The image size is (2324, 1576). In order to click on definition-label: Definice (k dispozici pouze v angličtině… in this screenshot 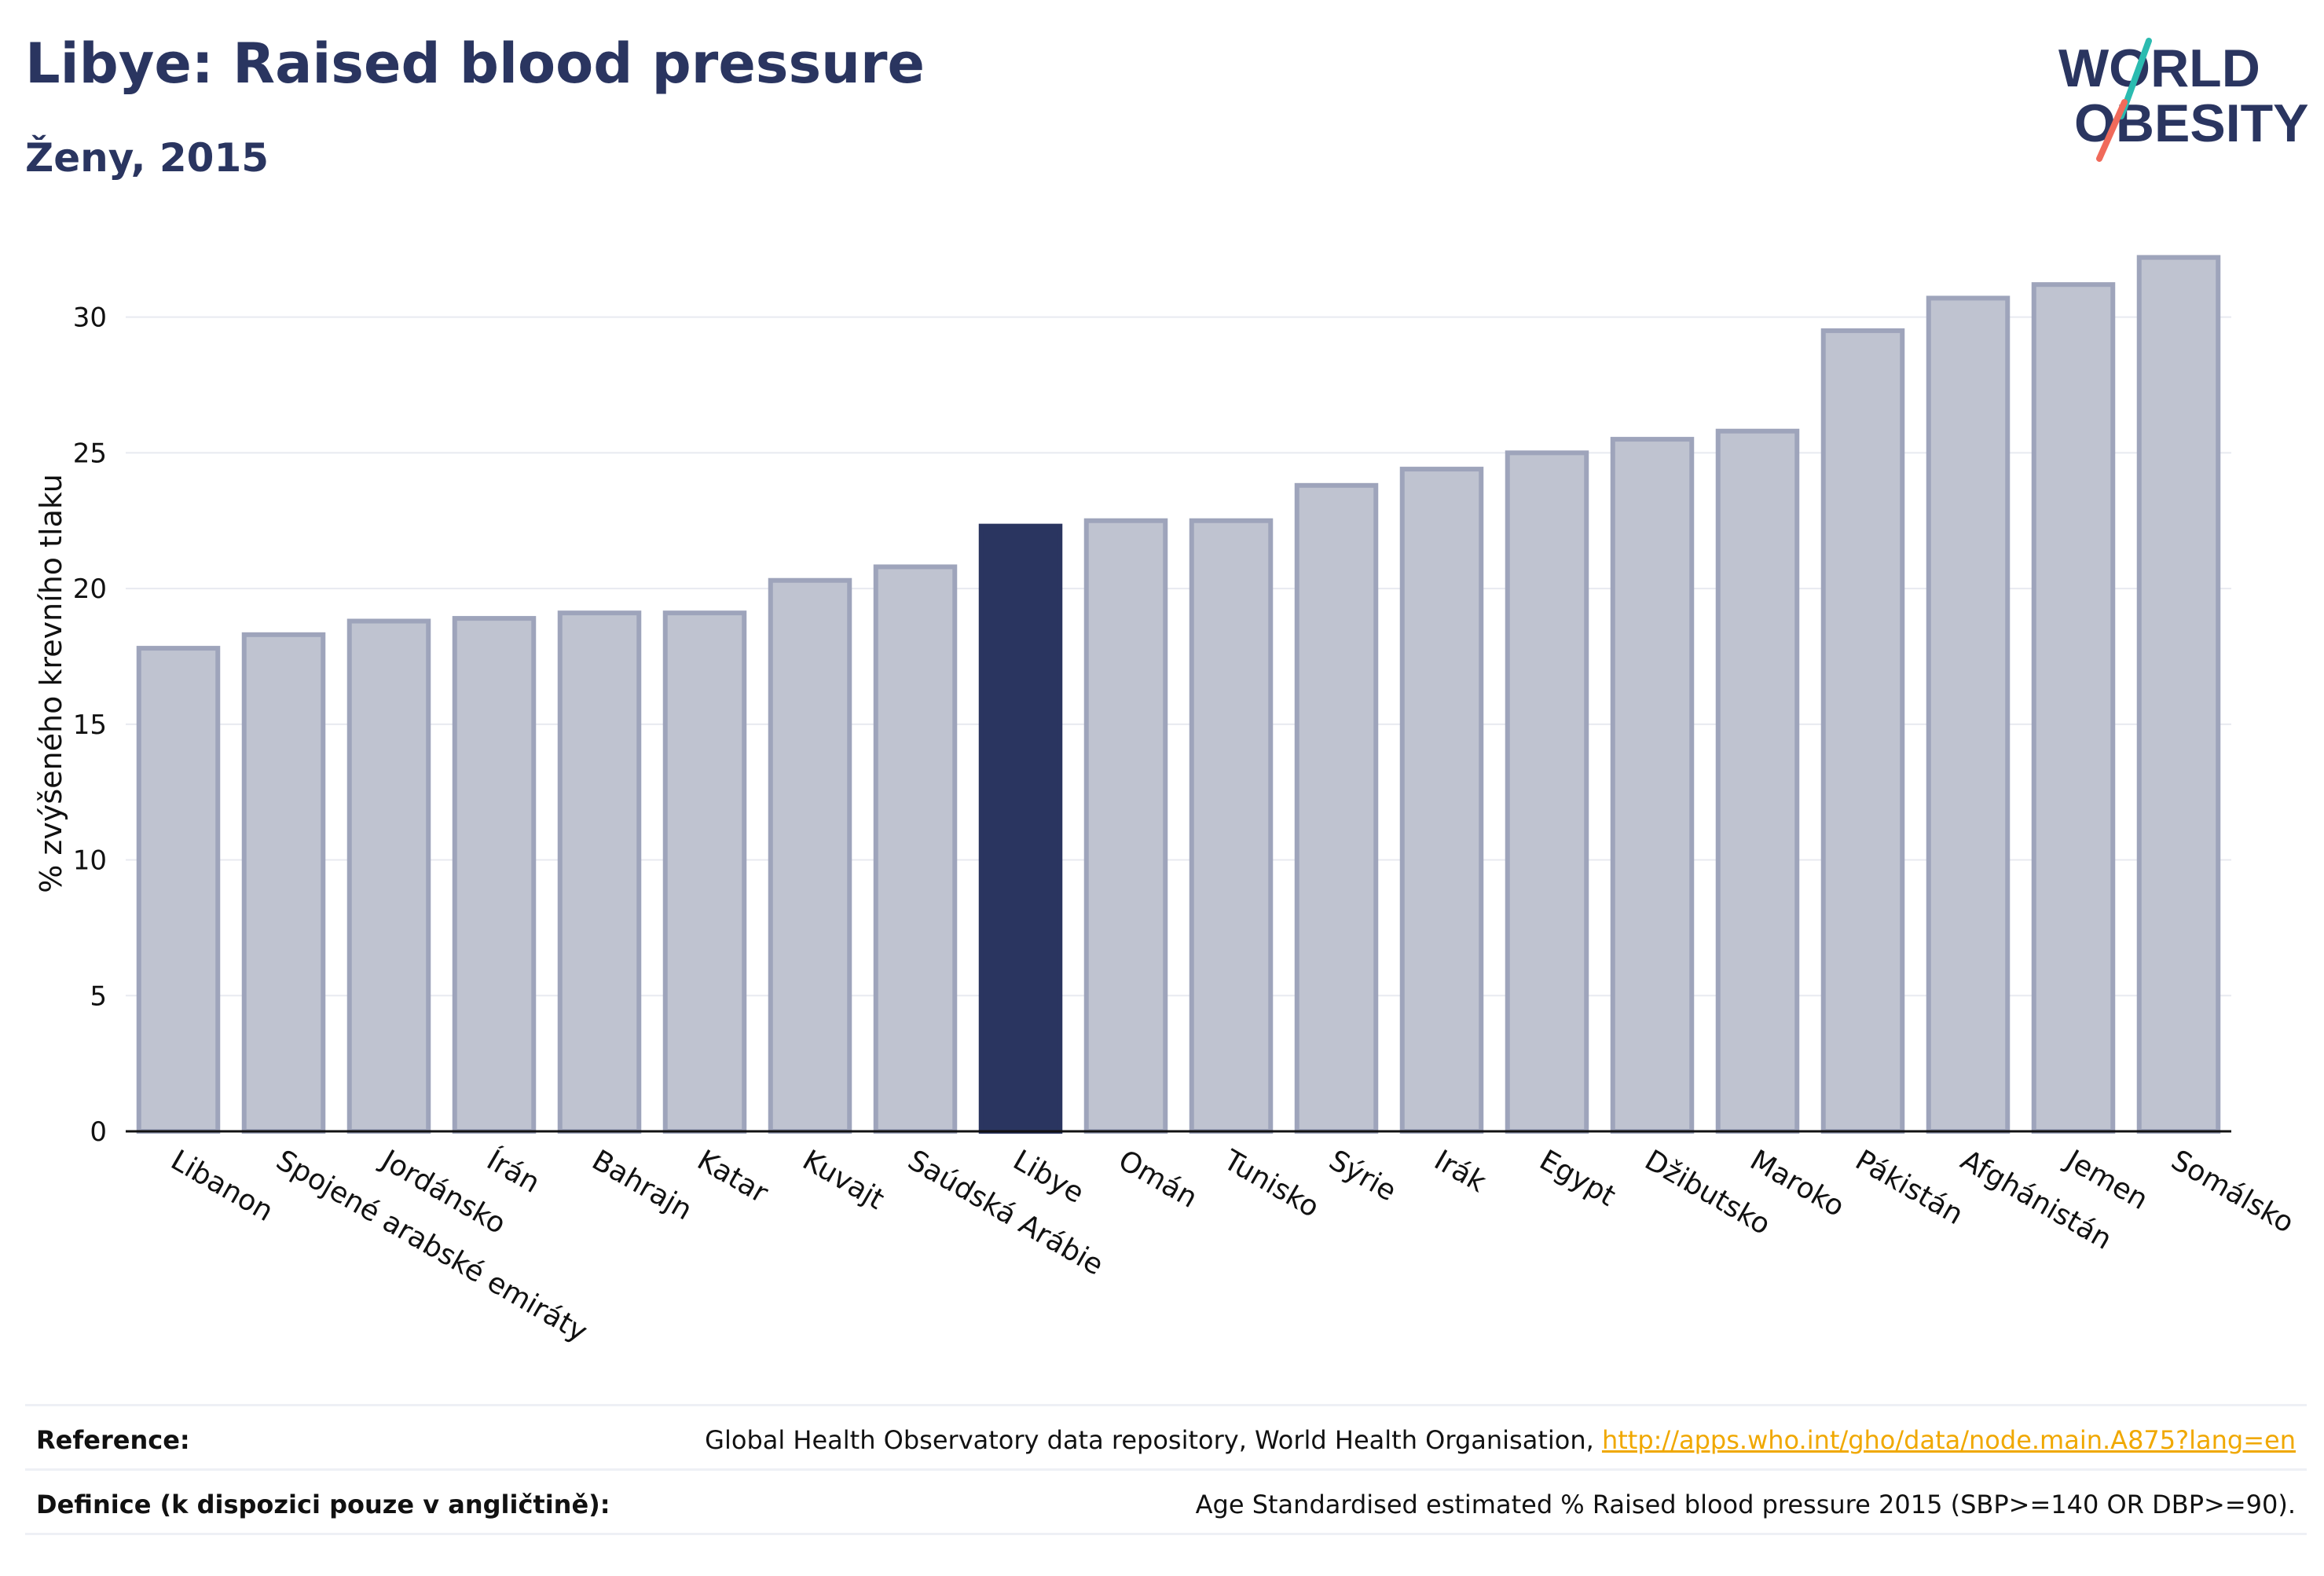, I will do `click(323, 1504)`.